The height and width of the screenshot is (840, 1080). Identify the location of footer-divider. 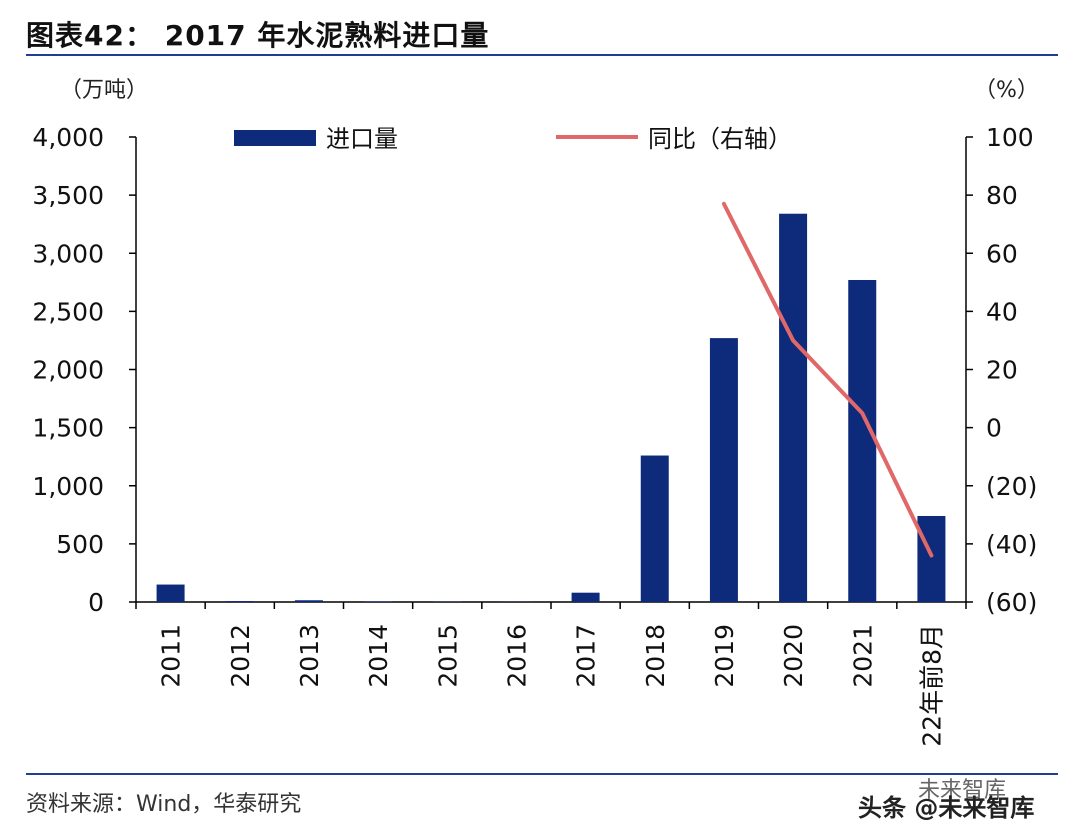
(542, 774).